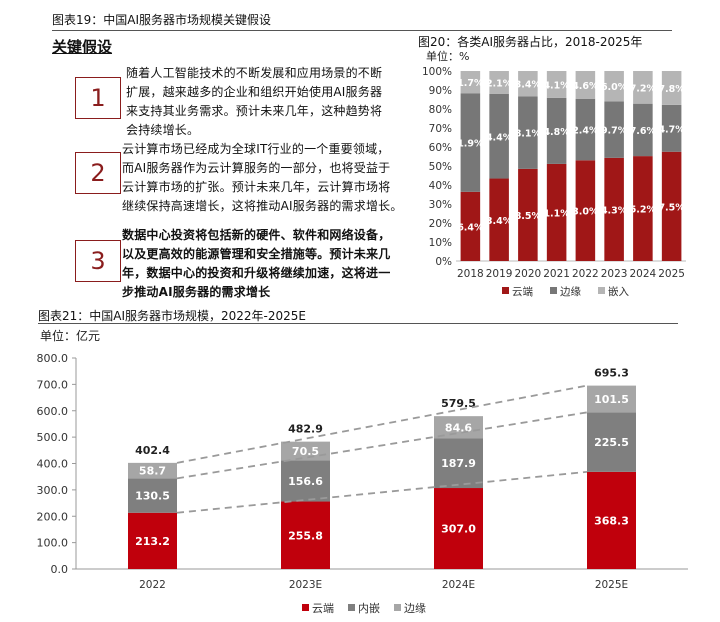  I want to click on assumption-2-line: 而AI服务器作为云计算服务的一部分，也将受益于, so click(256, 168).